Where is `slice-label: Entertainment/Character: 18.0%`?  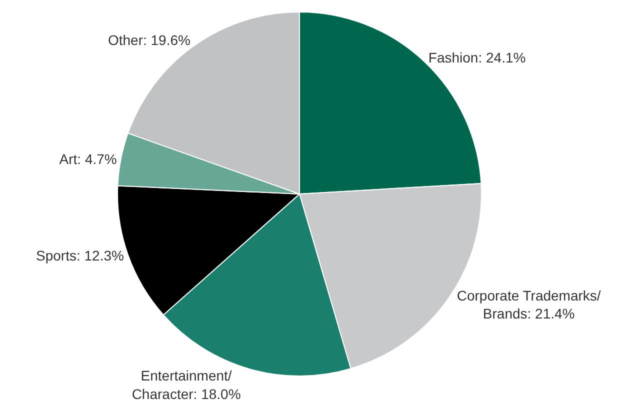 slice-label: Entertainment/Character: 18.0% is located at coordinates (186, 385).